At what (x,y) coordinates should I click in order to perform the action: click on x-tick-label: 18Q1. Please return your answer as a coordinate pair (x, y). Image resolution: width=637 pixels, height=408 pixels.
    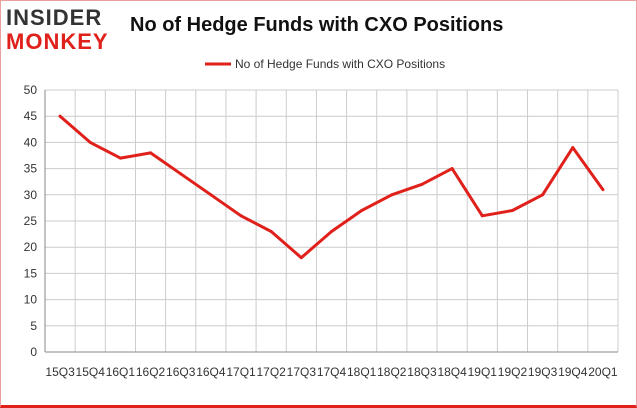
    Looking at the image, I should click on (362, 372).